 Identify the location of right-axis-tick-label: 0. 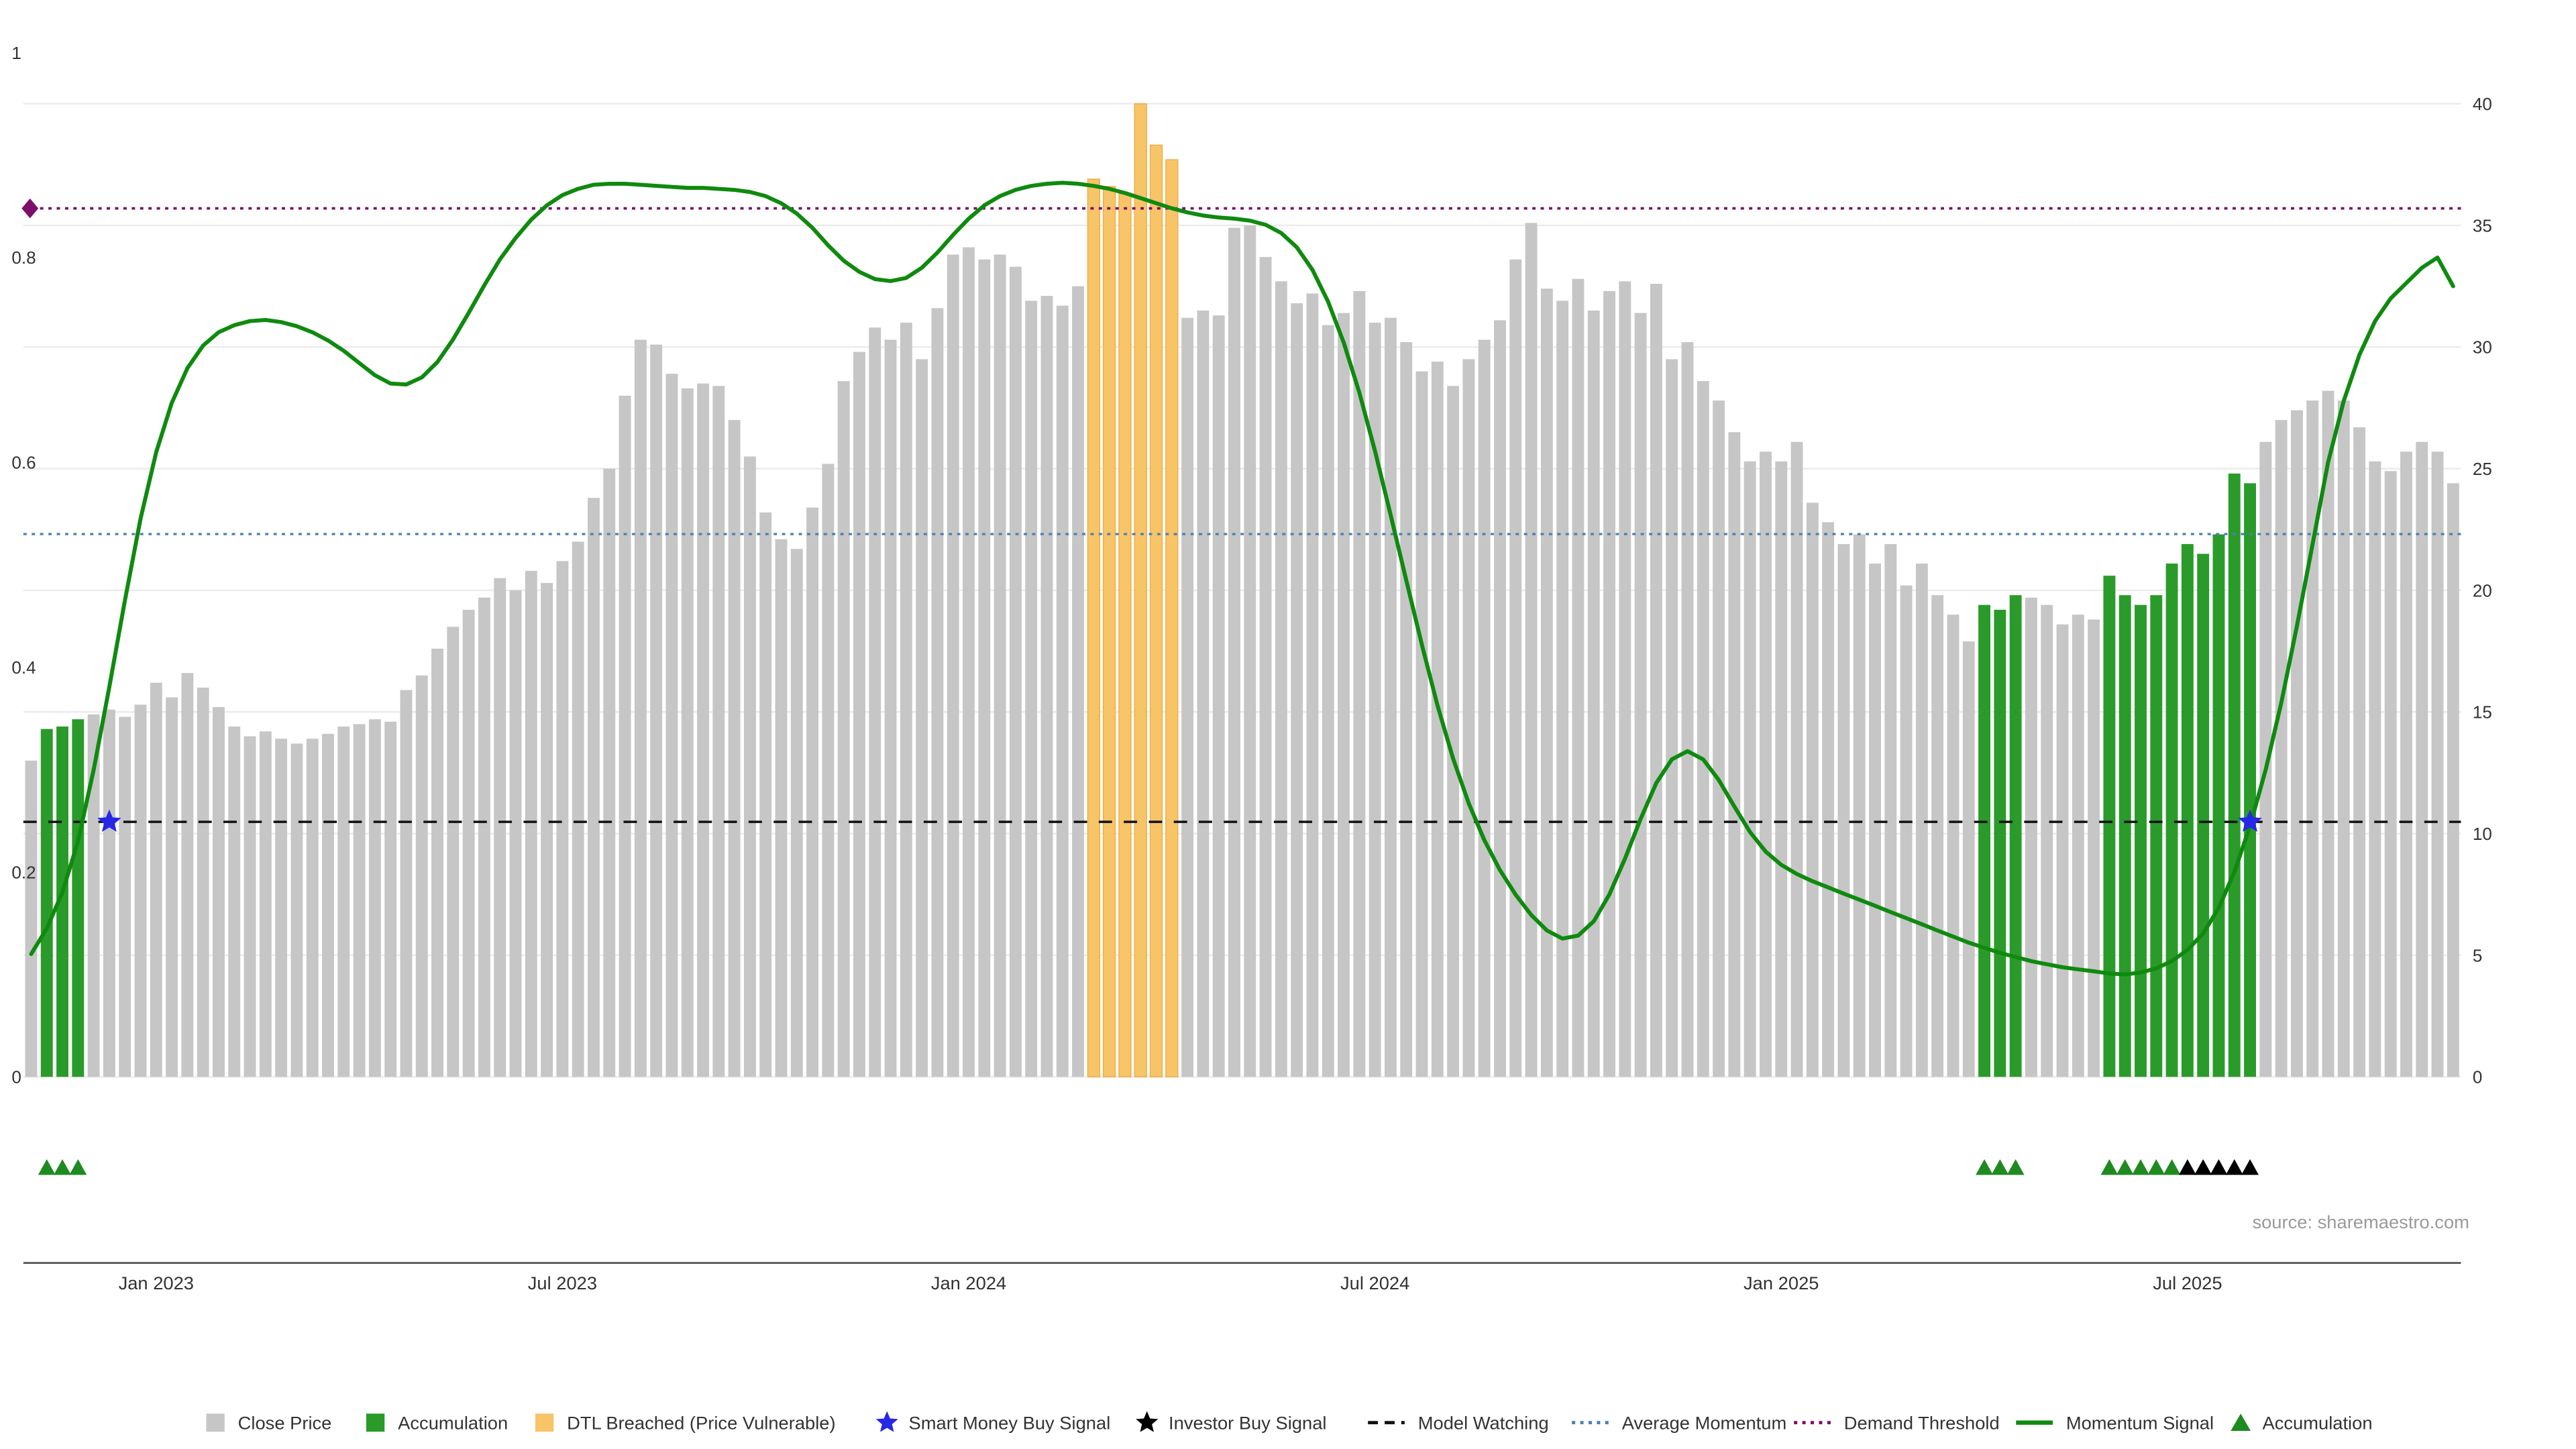
(2478, 1078).